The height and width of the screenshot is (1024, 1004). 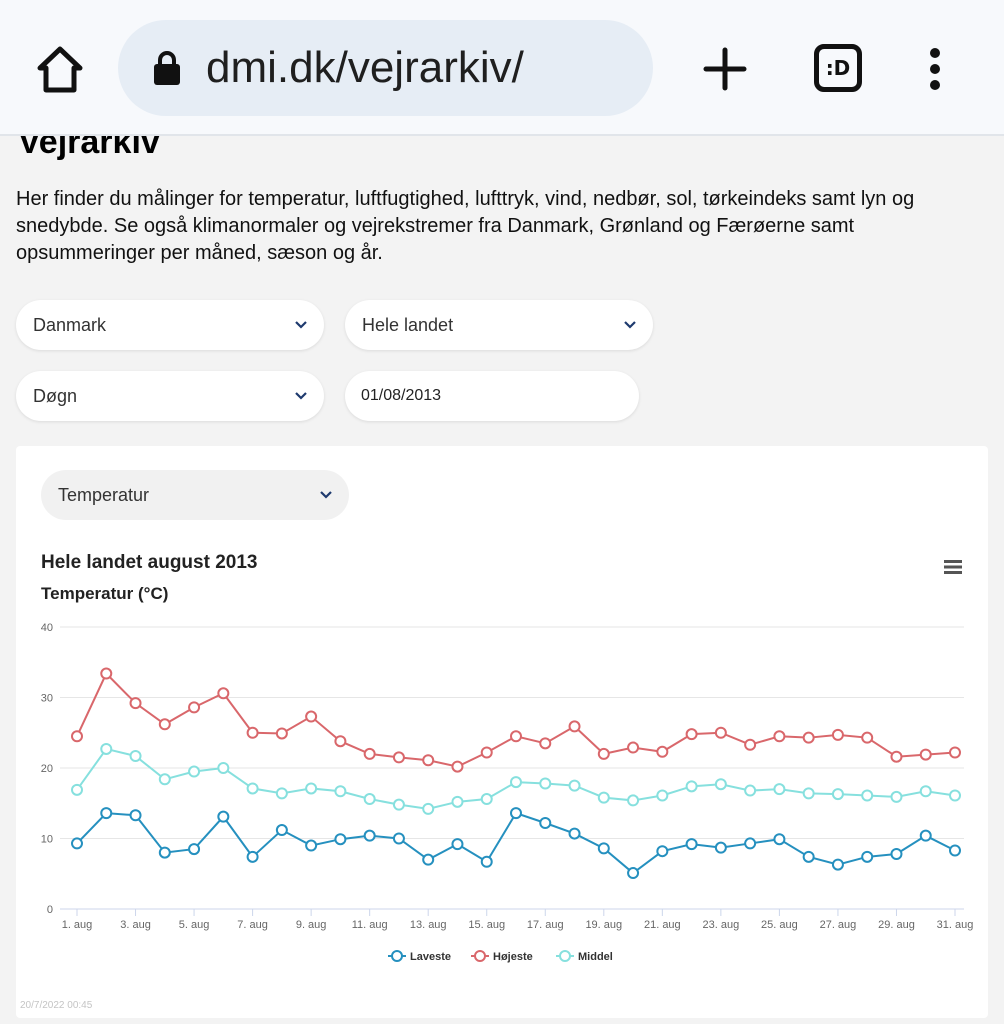 I want to click on chart-title: Hele landet august 2013, so click(x=149, y=562).